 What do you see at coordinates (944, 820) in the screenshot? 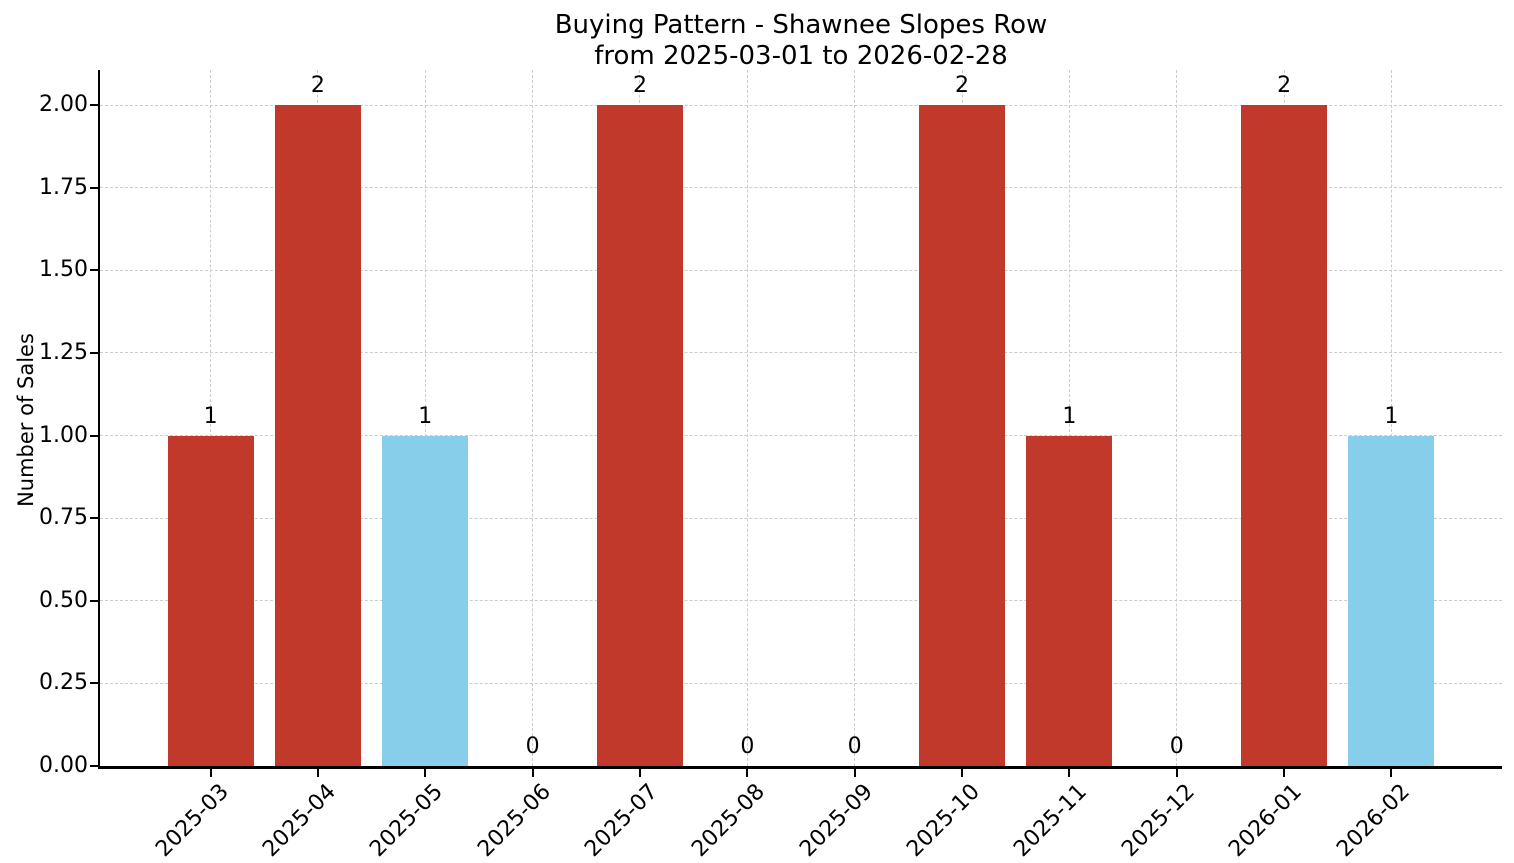
I see `x-tick-label: 2025-10` at bounding box center [944, 820].